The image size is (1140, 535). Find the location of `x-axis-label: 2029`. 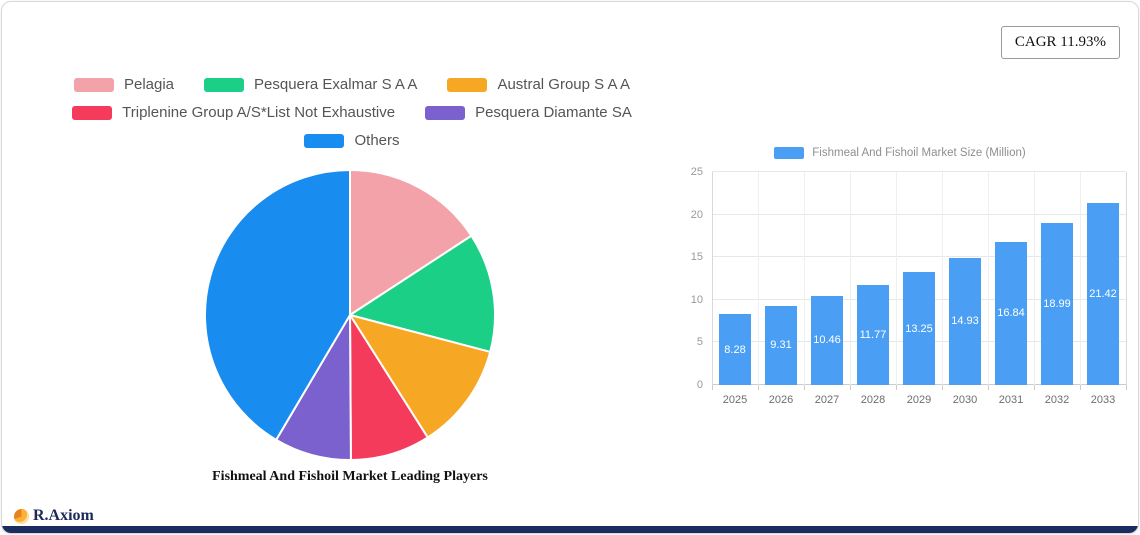

x-axis-label: 2029 is located at coordinates (919, 400).